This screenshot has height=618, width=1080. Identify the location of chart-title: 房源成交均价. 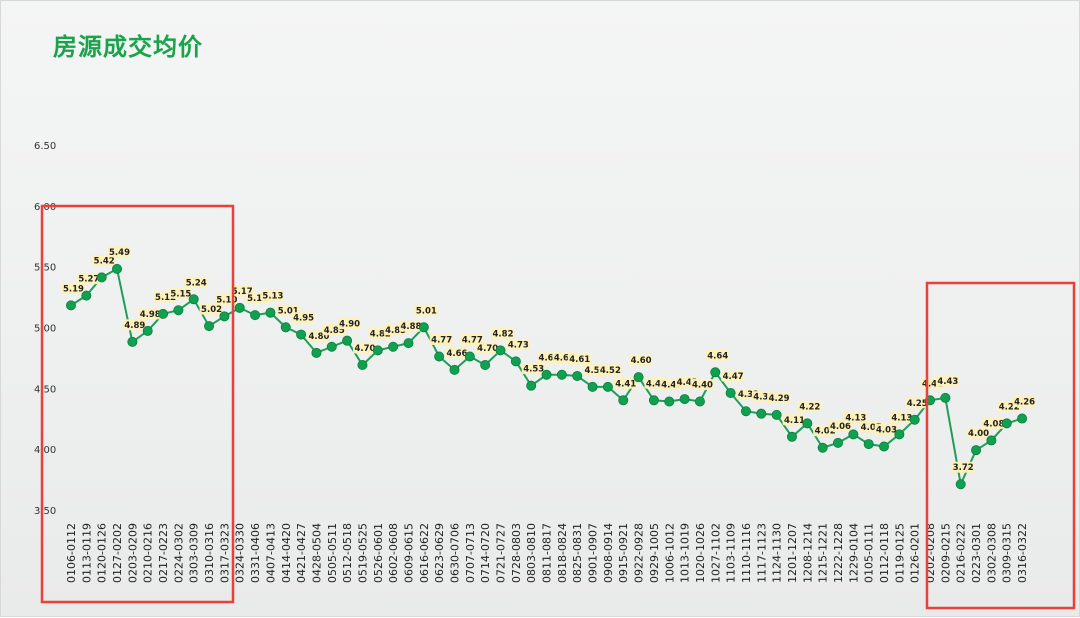
(128, 47).